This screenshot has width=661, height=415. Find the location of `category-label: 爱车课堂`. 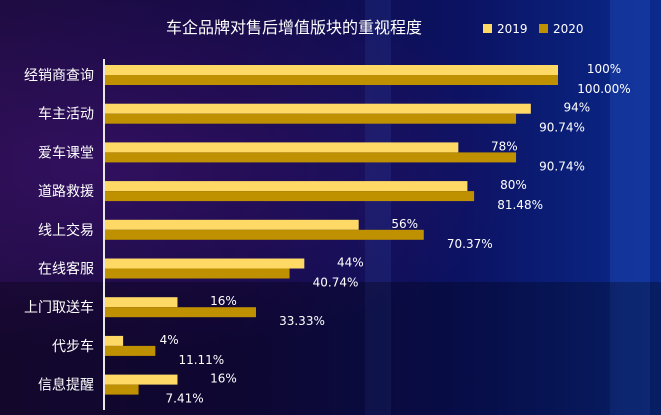

category-label: 爱车课堂 is located at coordinates (66, 152).